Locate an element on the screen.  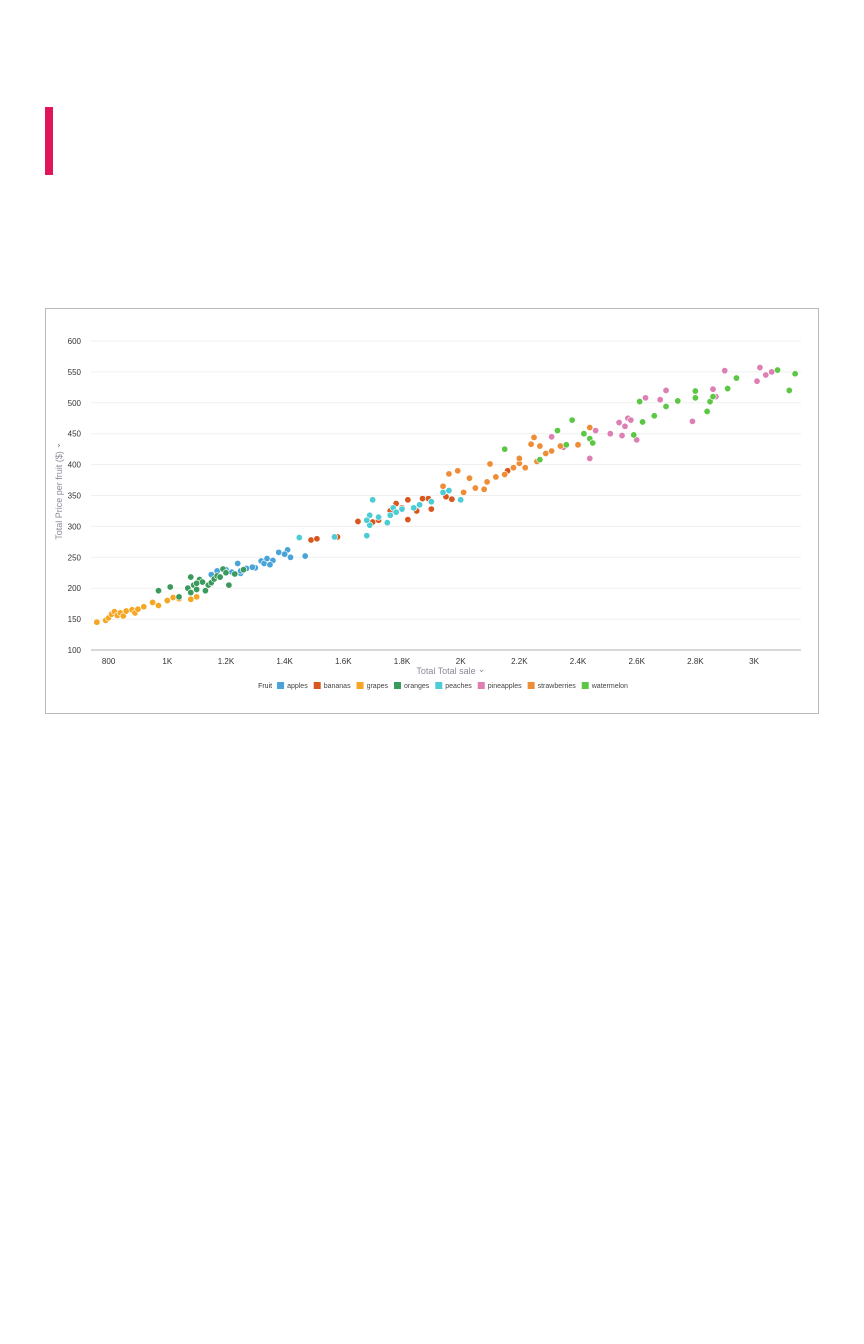
y-axis-chevron-icon: ⌄ is located at coordinates (57, 446).